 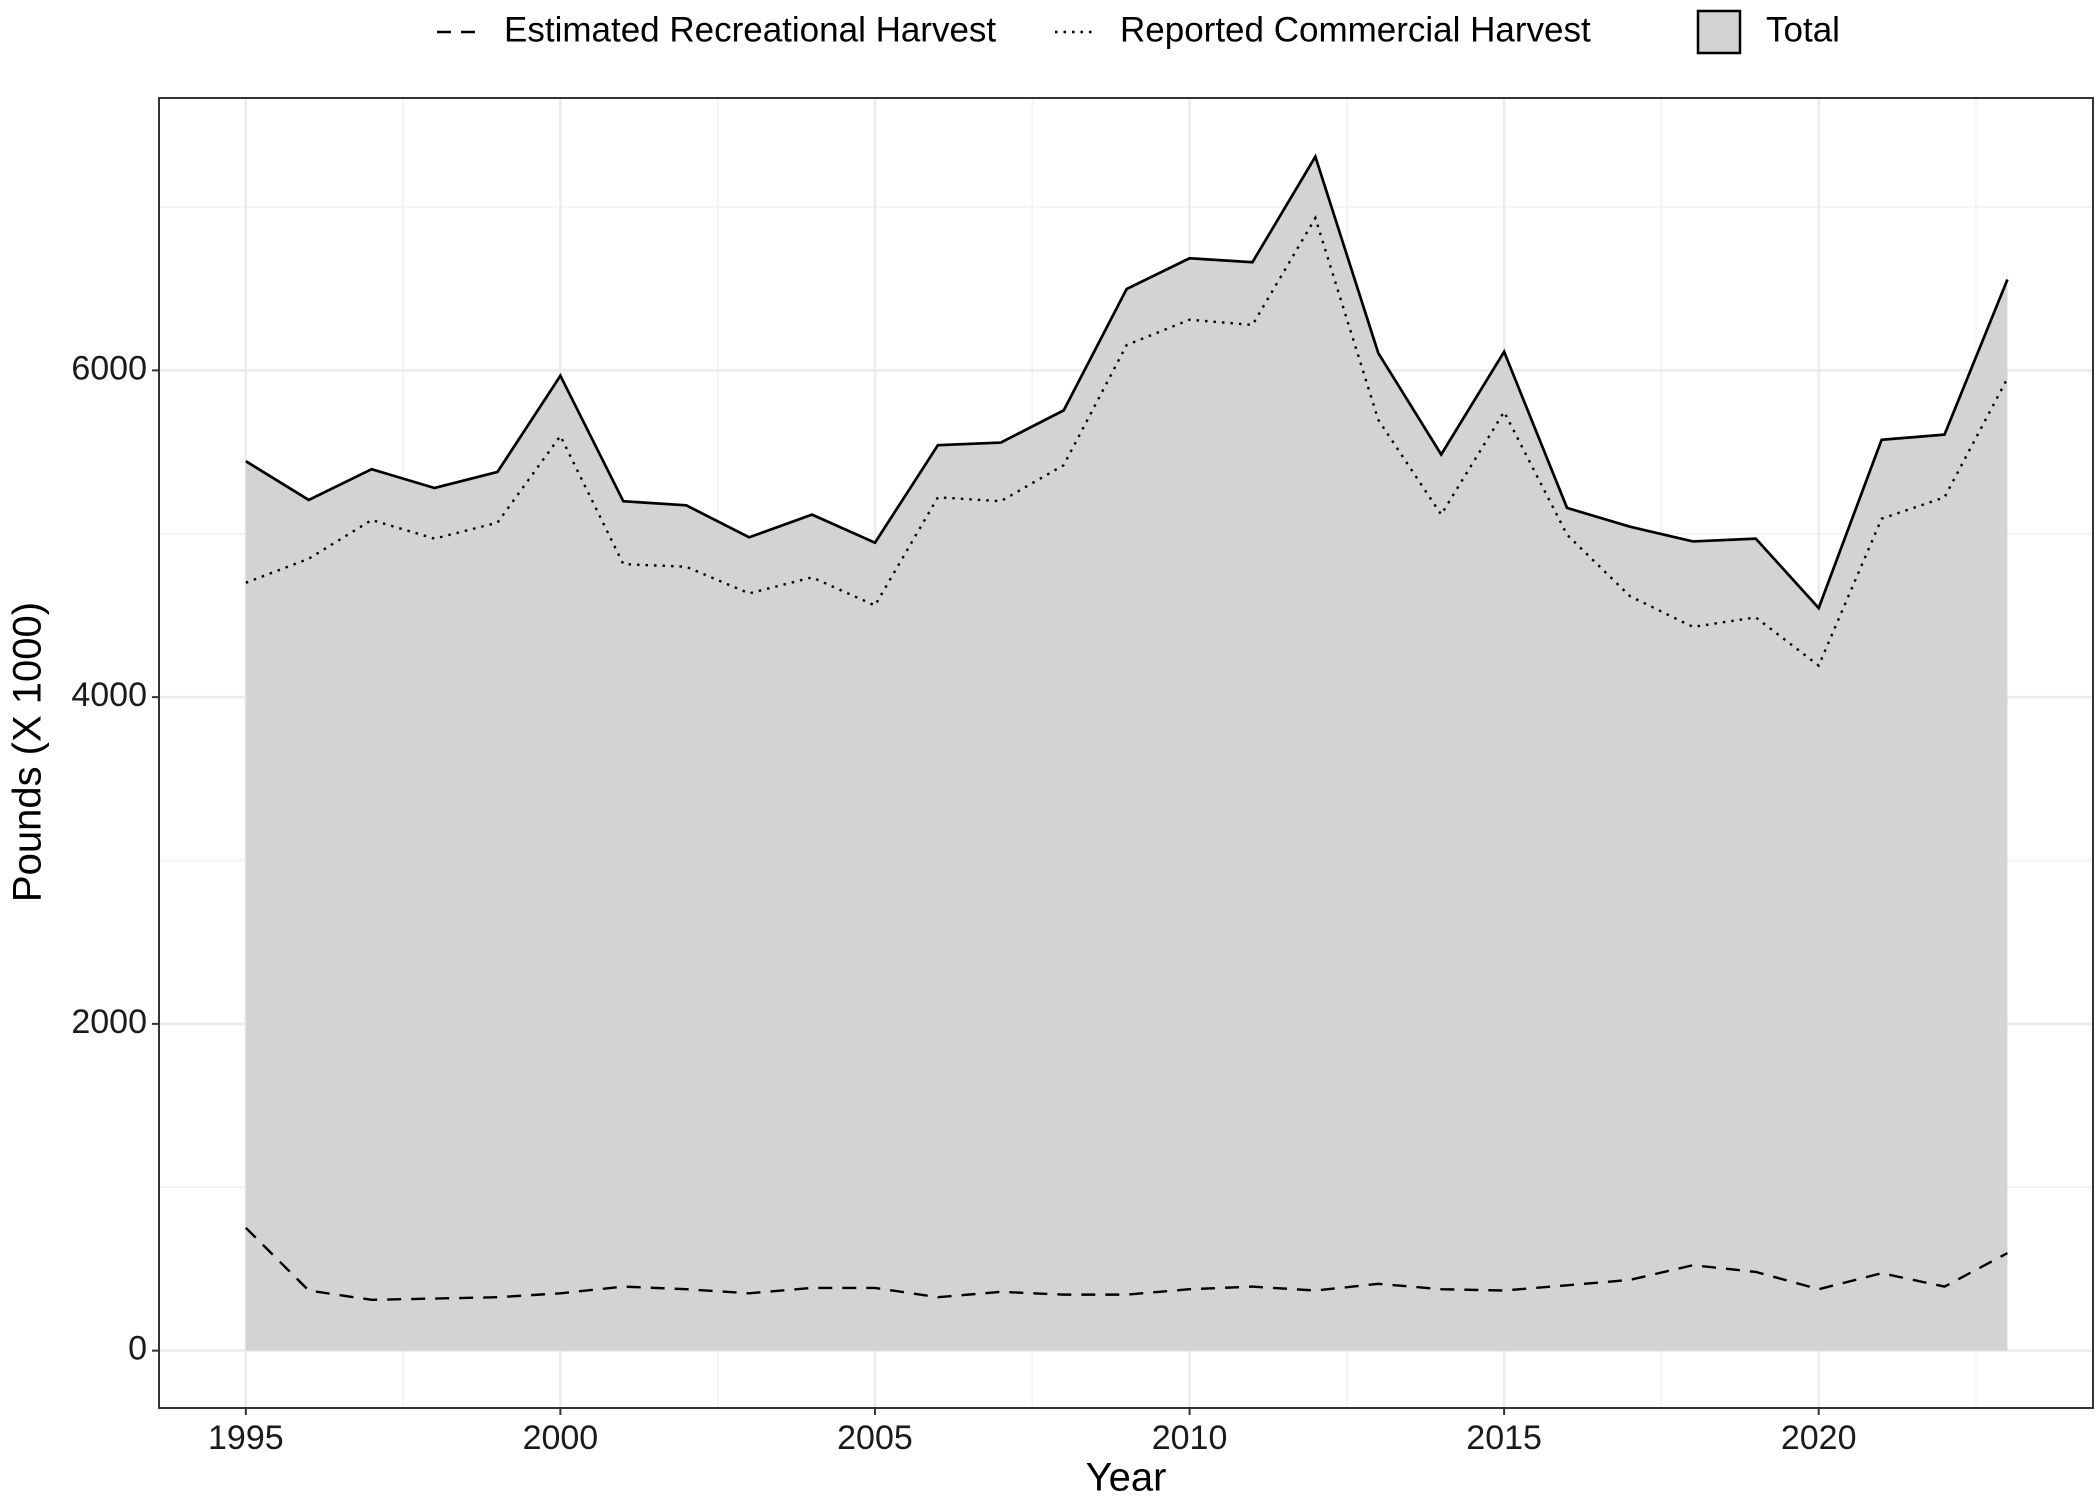 I want to click on x-tick-label: 2010, so click(x=1190, y=1438).